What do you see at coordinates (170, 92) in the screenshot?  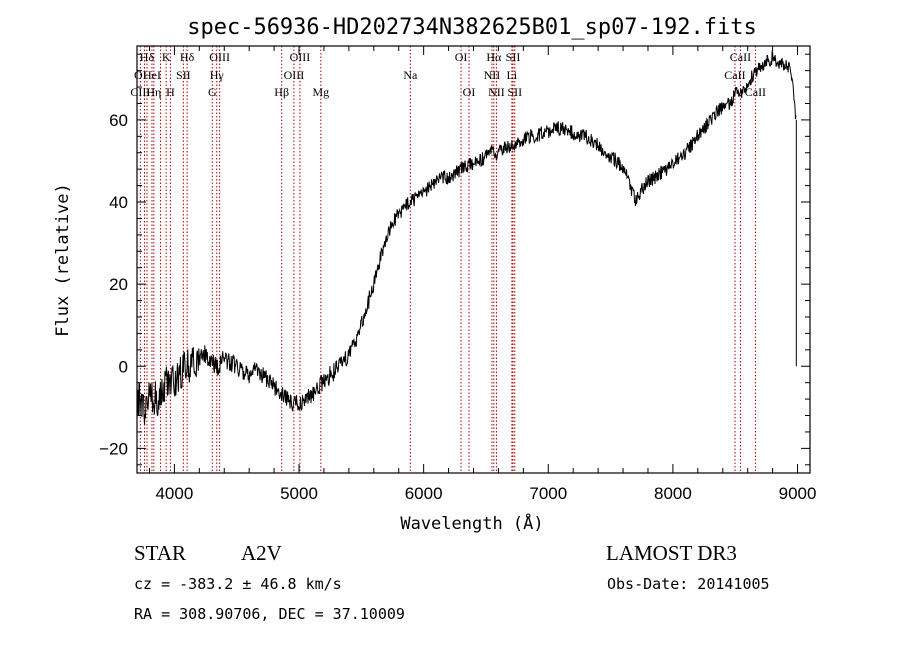 I see `spectral-line-label: H` at bounding box center [170, 92].